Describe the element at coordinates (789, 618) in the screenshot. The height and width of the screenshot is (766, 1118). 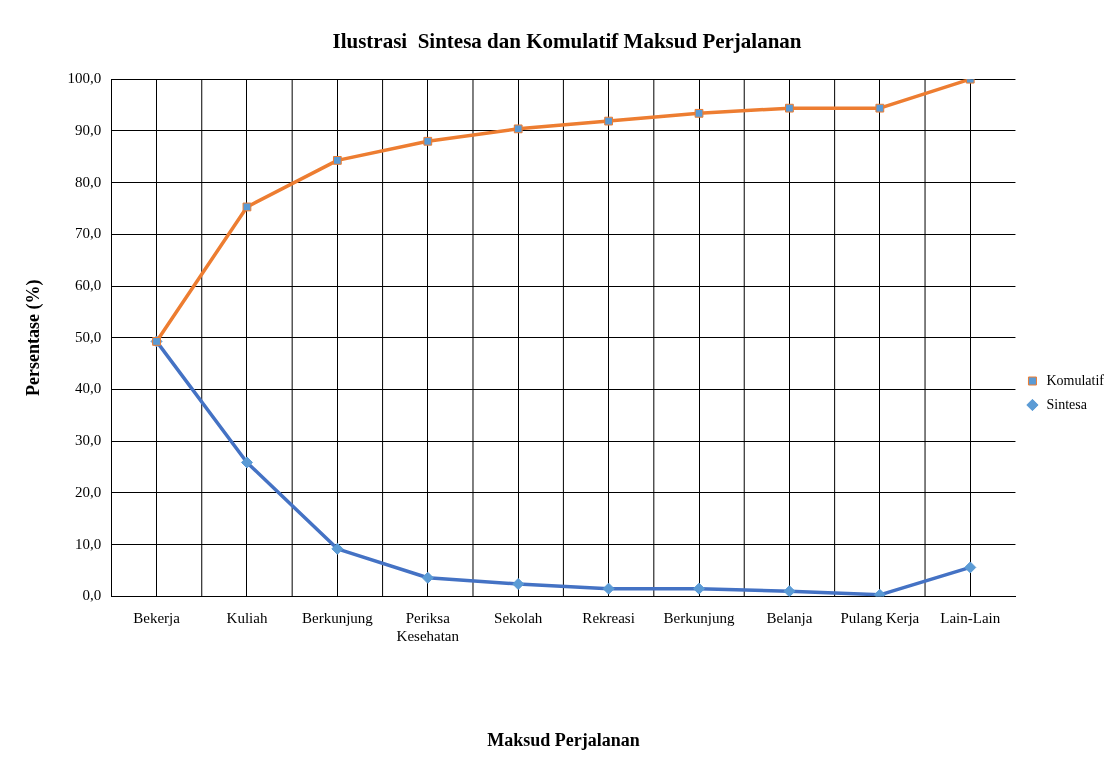
I see `x-tick-label: Belanja` at that location.